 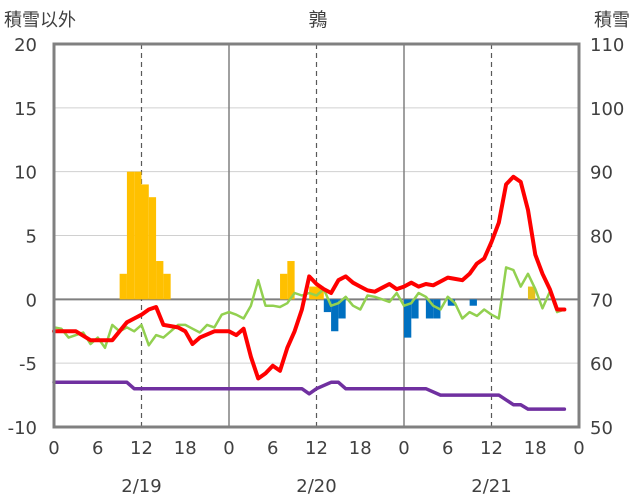 I want to click on date-label: 2/21, so click(x=491, y=486).